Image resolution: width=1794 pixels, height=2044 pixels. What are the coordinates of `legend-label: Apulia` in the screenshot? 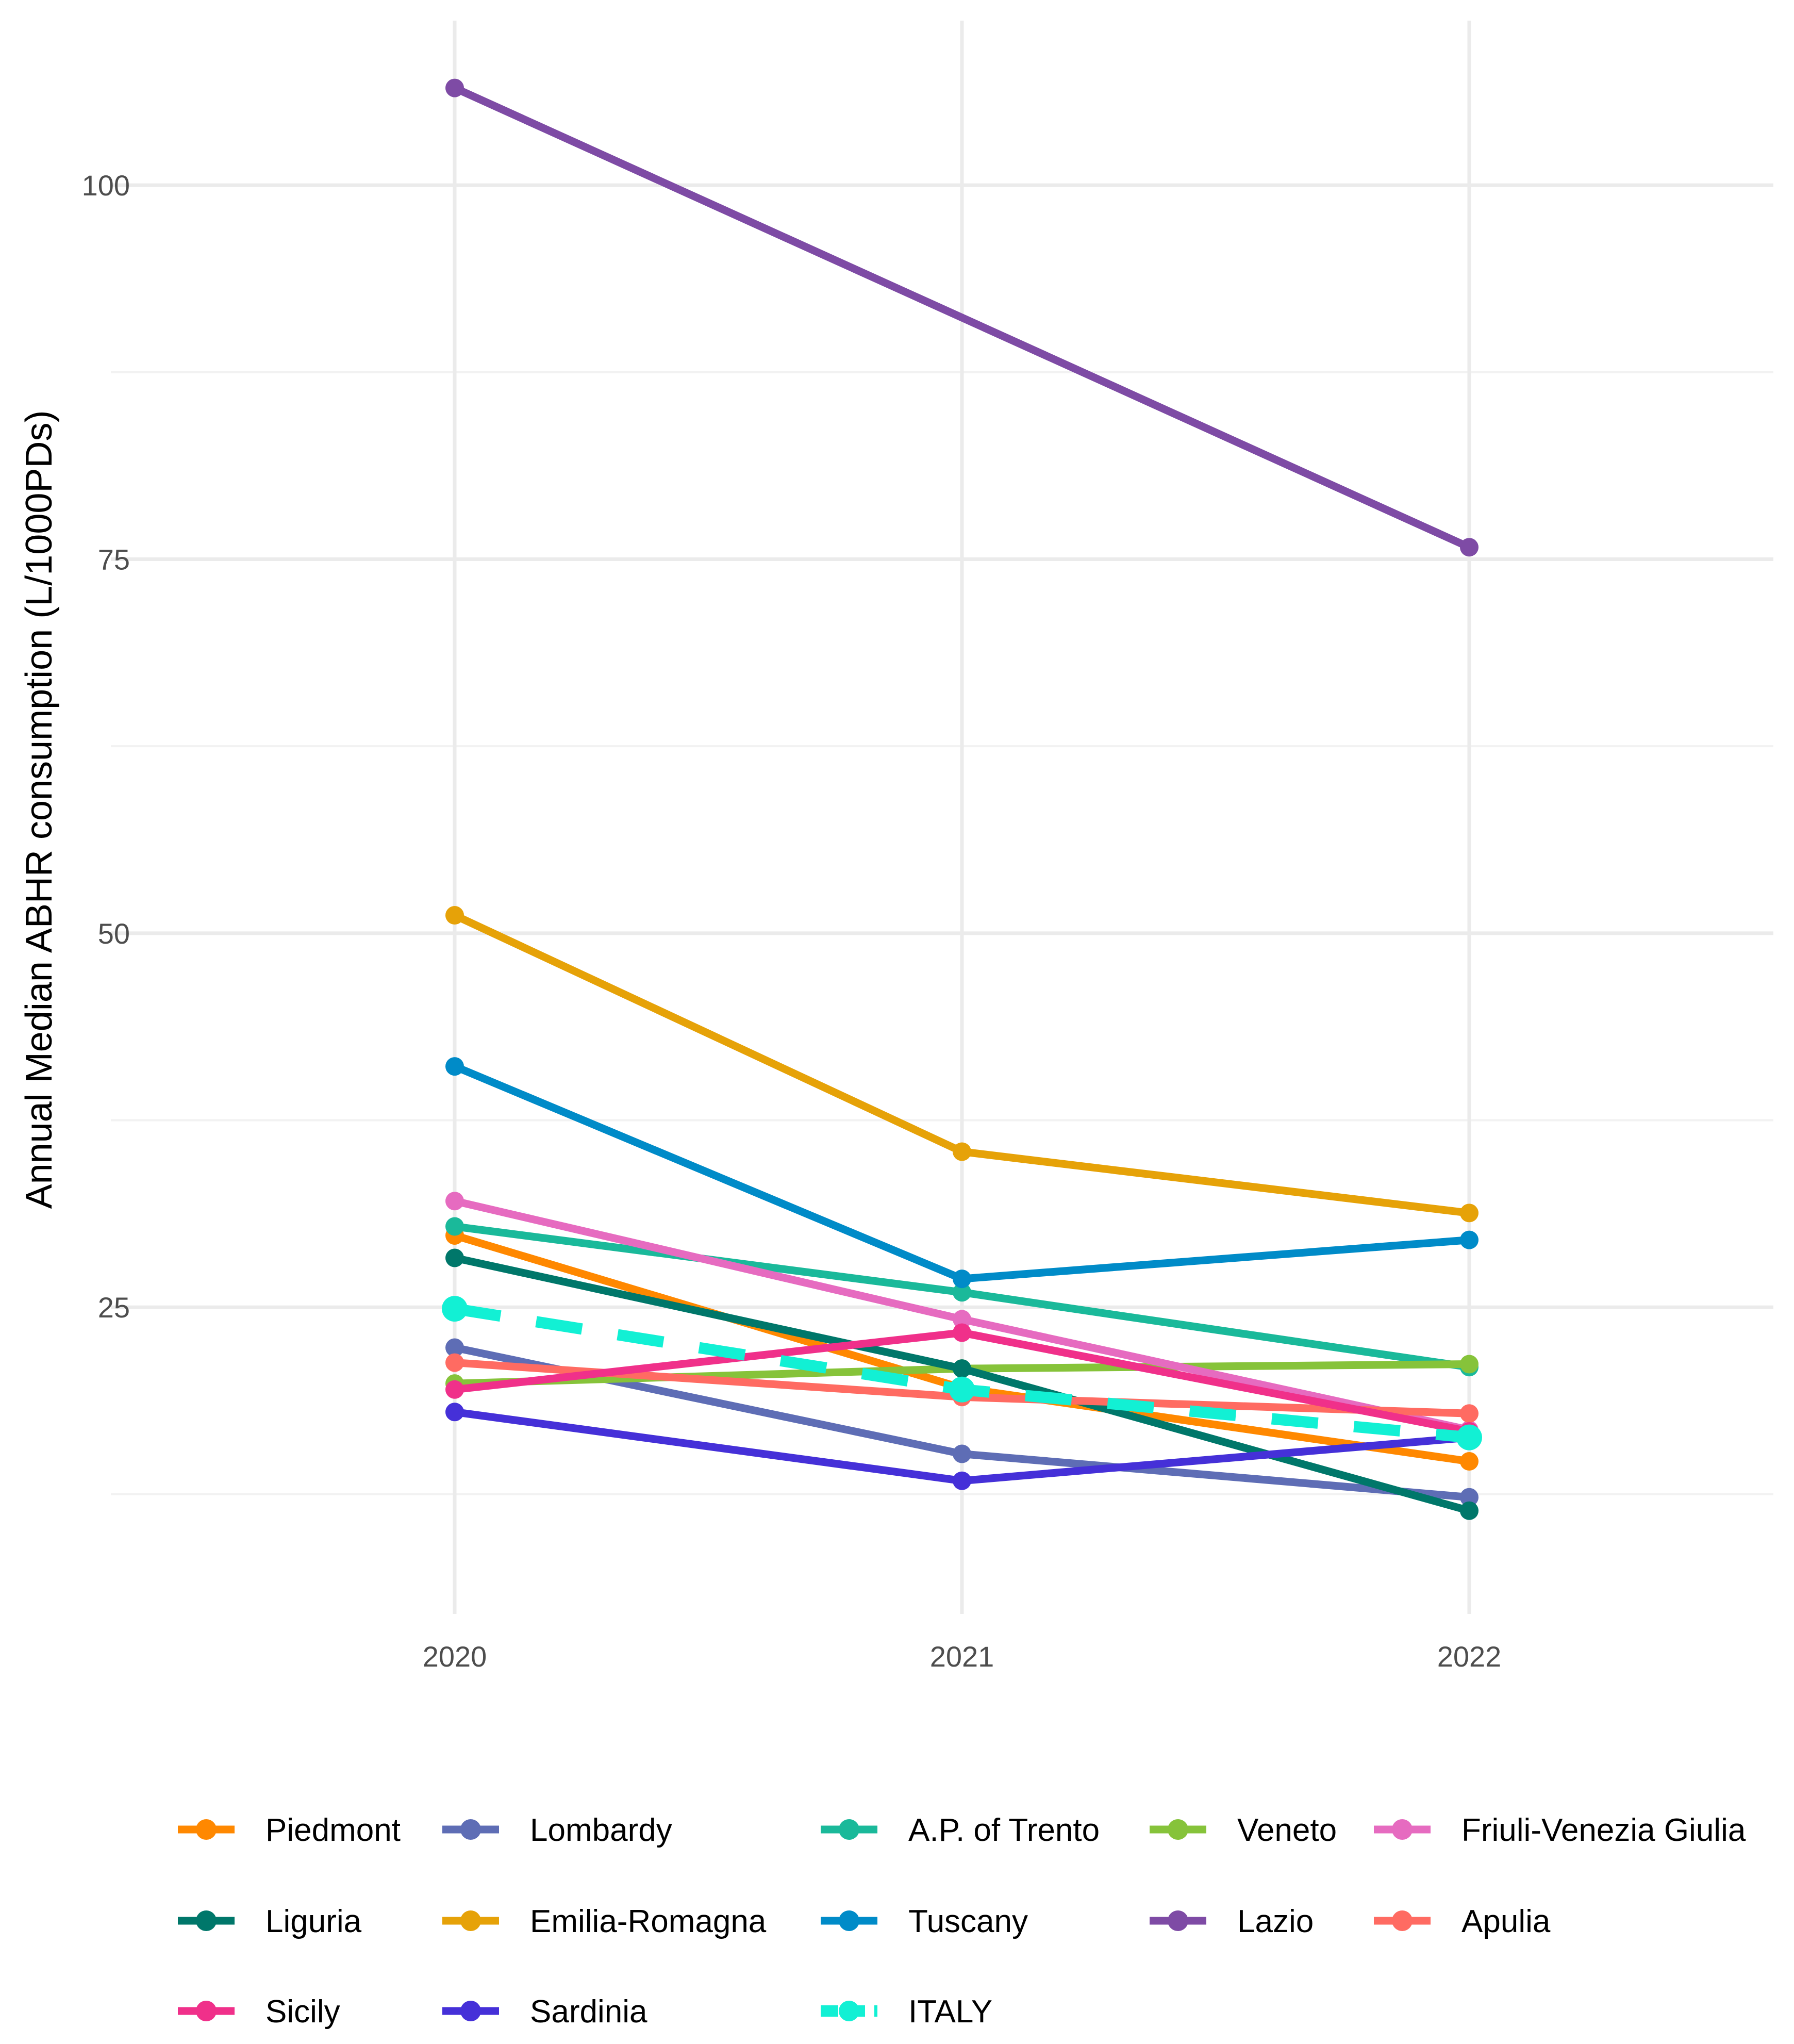 It's located at (1506, 1921).